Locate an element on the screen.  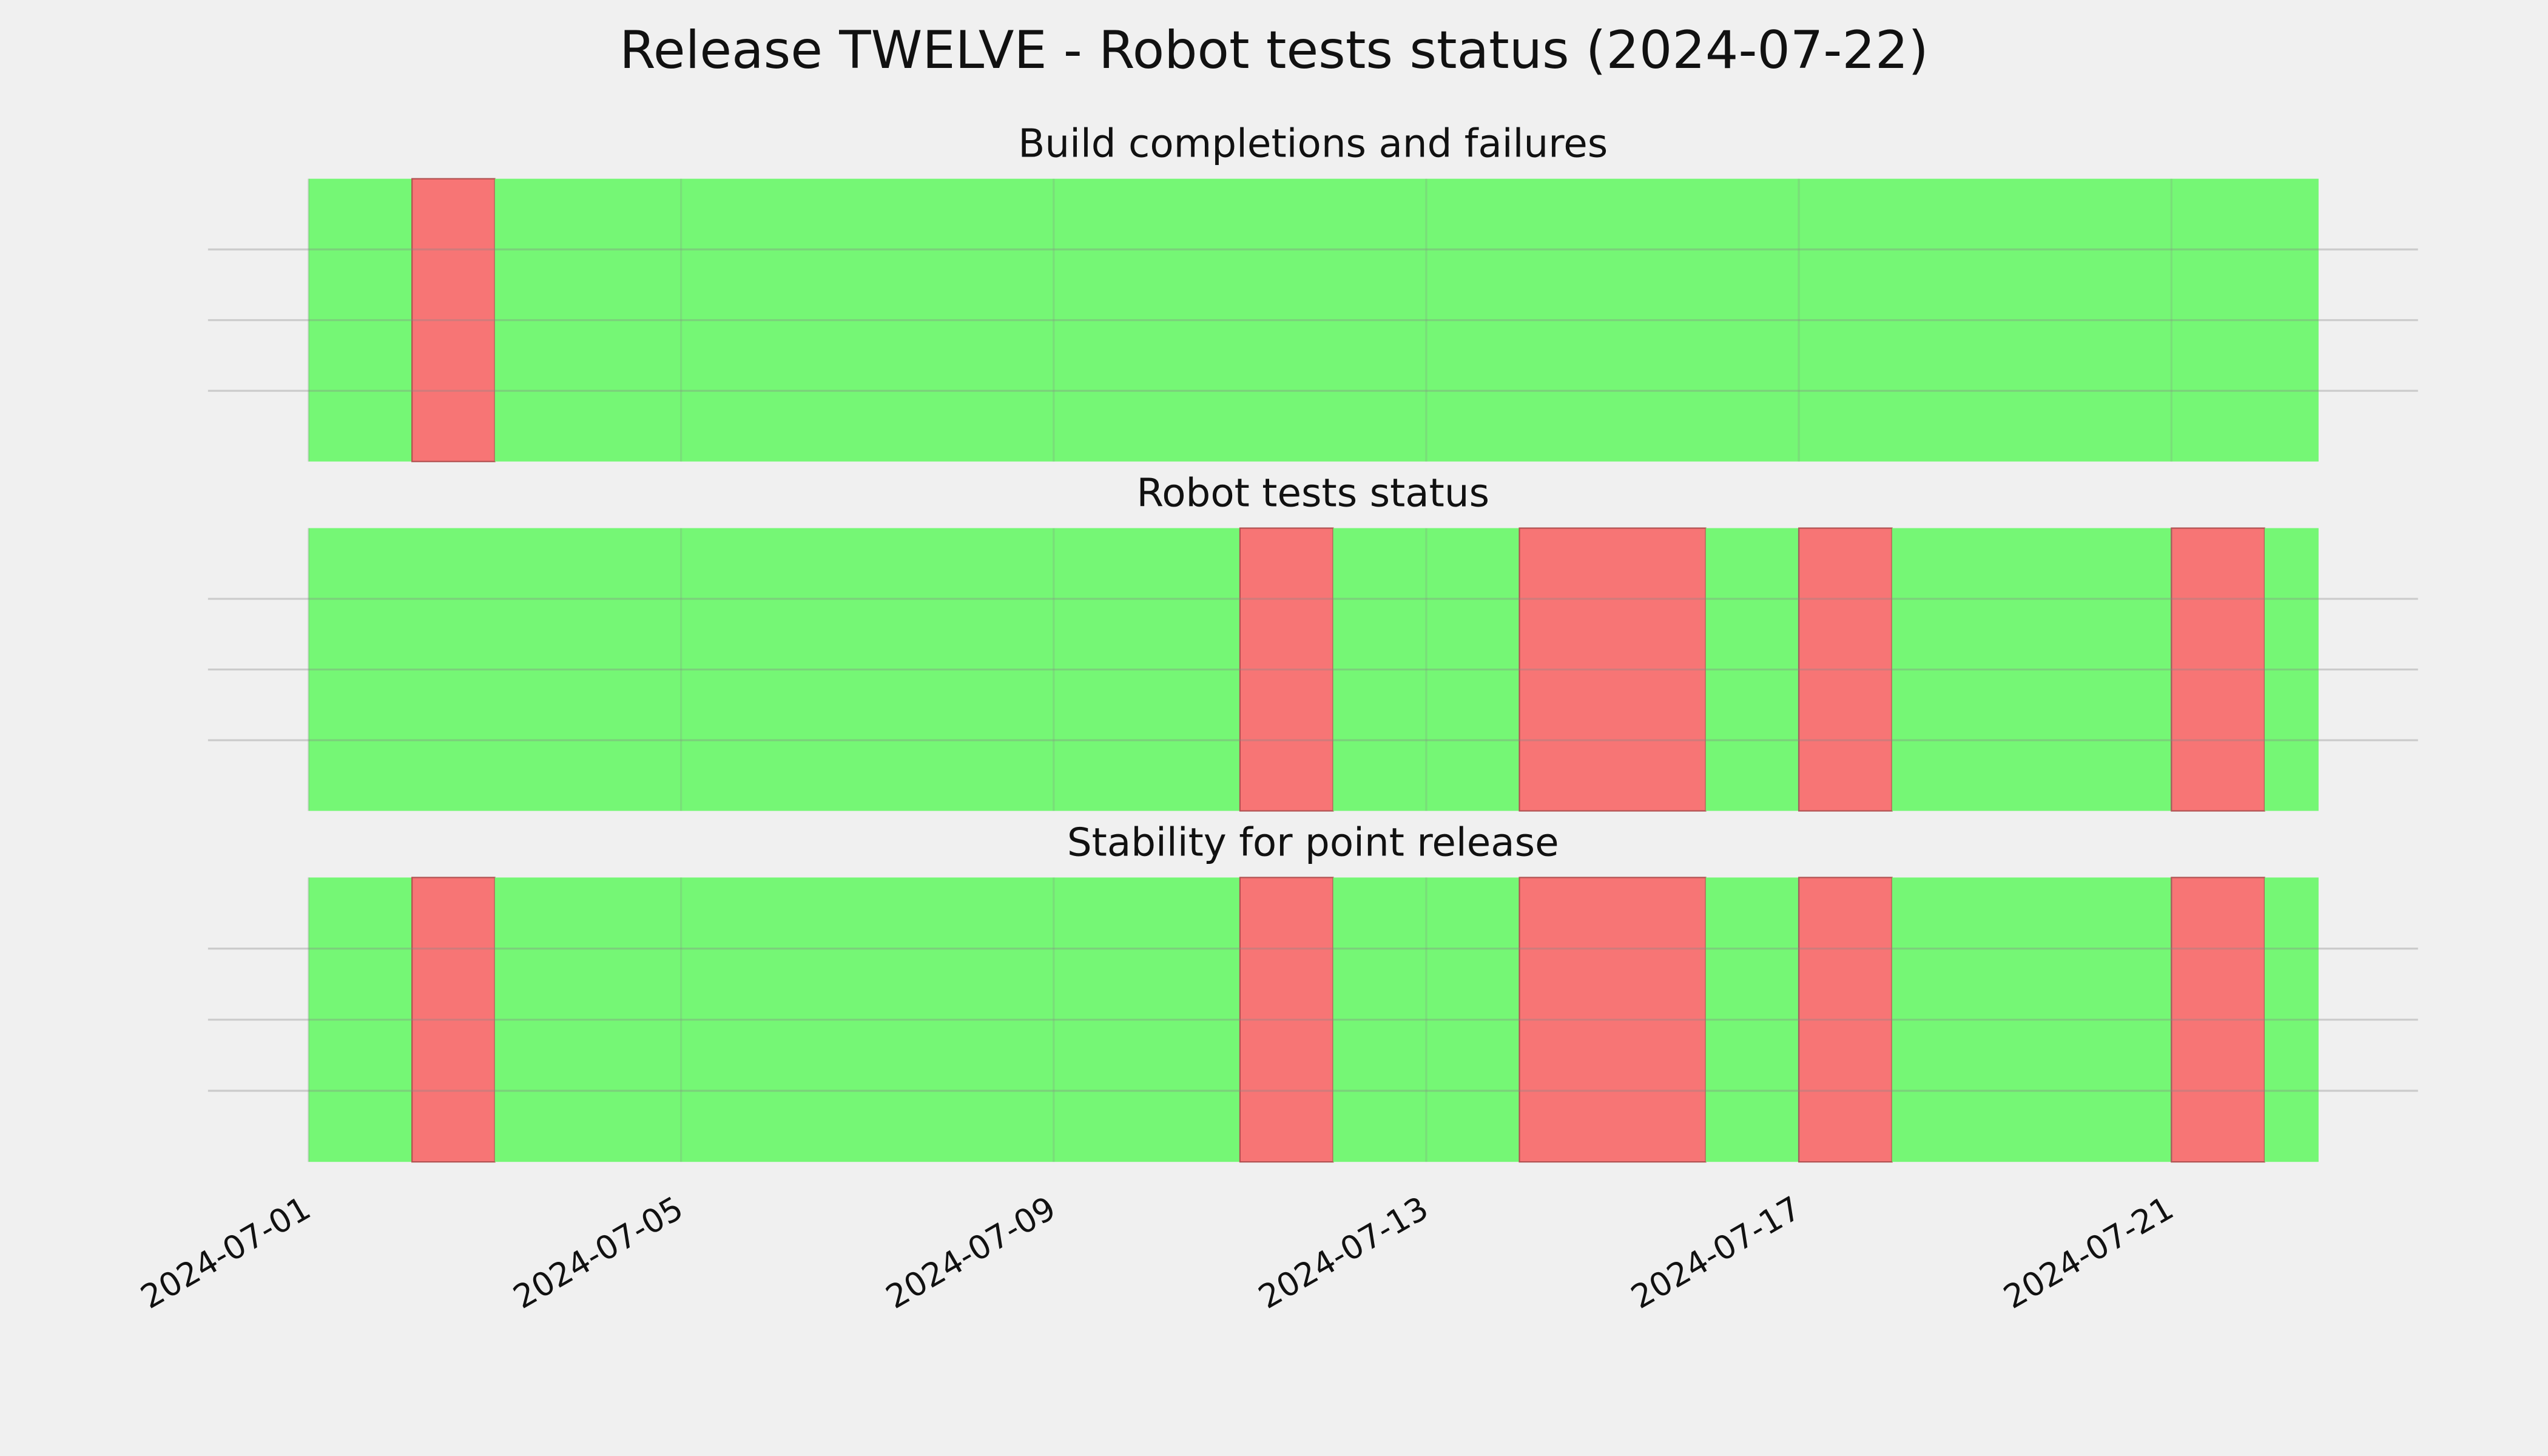
panel-title: Robot tests status is located at coordinates (1312, 493).